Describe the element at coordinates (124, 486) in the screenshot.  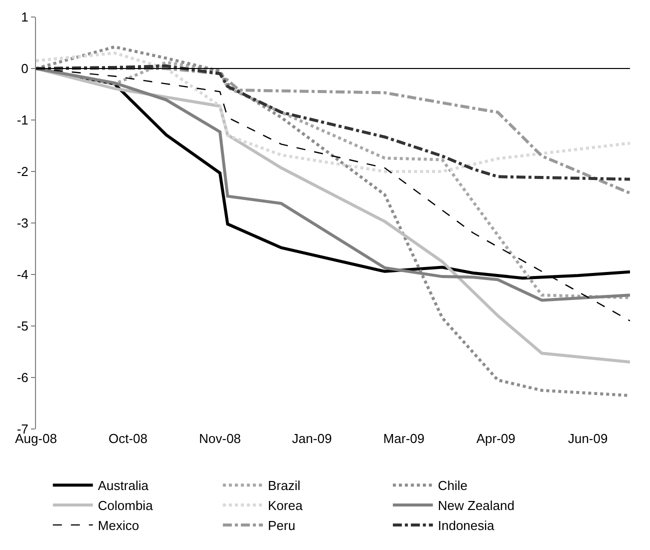
I see `legend-label: Australia` at that location.